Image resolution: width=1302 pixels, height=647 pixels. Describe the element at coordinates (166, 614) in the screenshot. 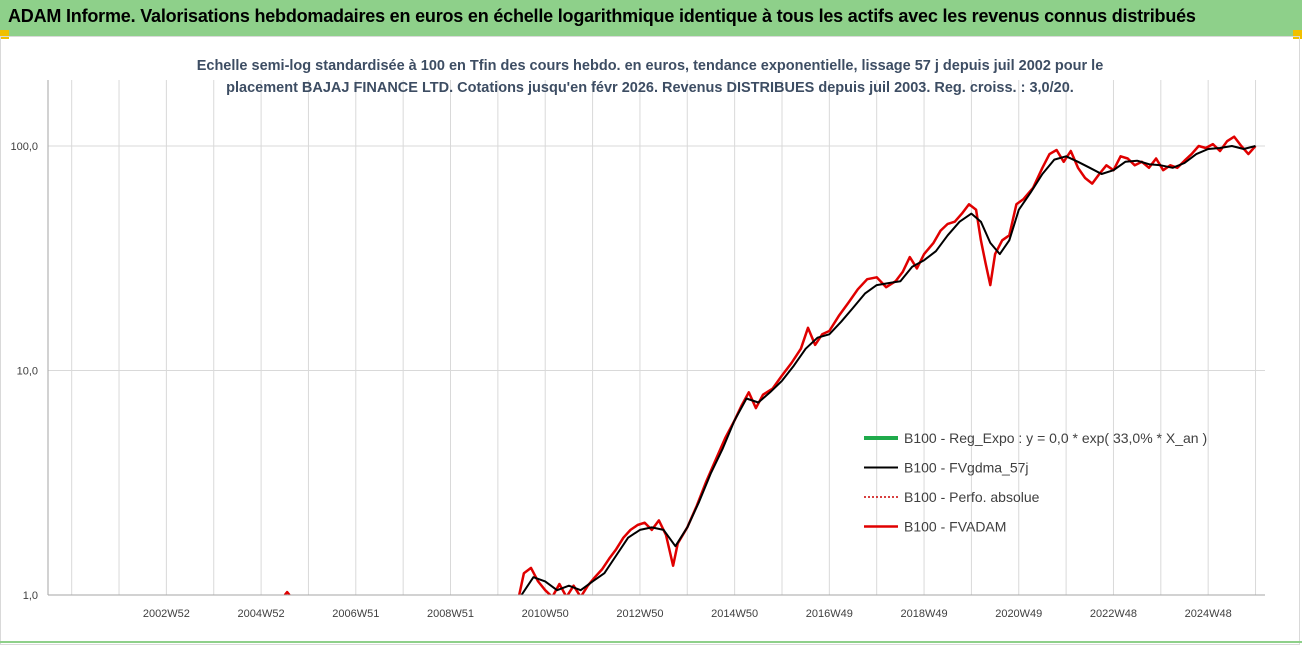

I see `x-tick-label: 2002W52` at that location.